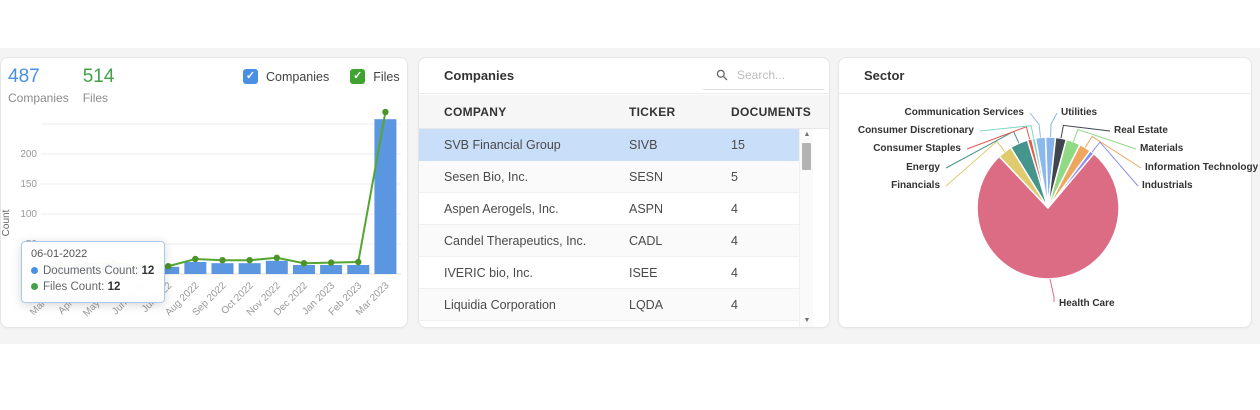  I want to click on cell-ticker: CADL, so click(646, 241).